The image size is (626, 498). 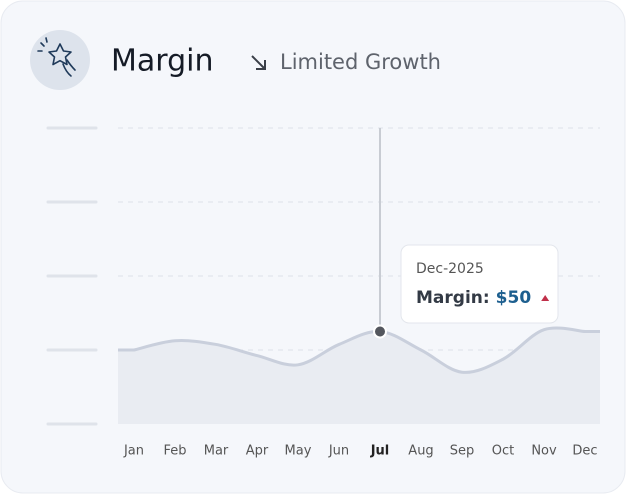 I want to click on tooltip-label: Margin:, so click(x=453, y=298).